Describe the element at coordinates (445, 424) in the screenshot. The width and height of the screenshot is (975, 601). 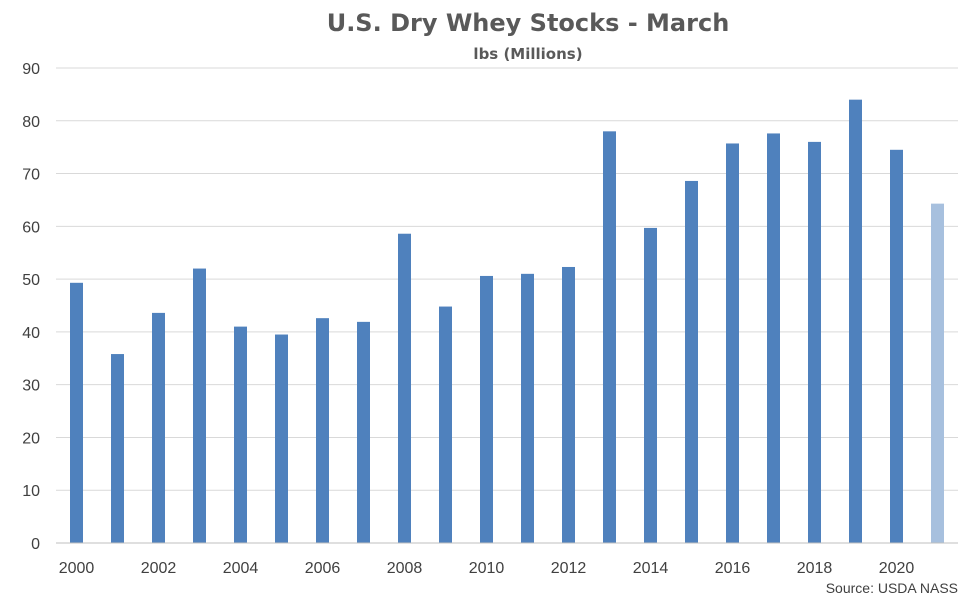
I see `bar-2009` at that location.